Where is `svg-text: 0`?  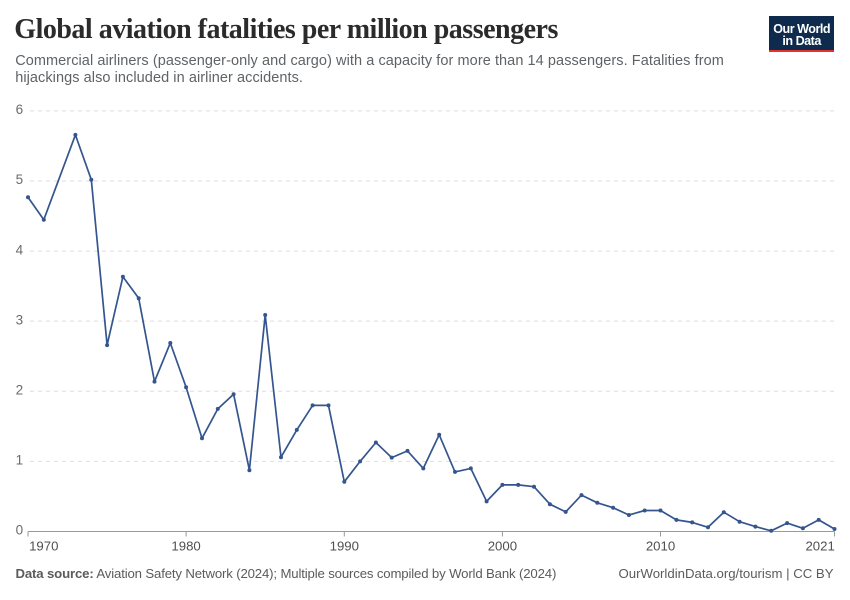 svg-text: 0 is located at coordinates (20, 530).